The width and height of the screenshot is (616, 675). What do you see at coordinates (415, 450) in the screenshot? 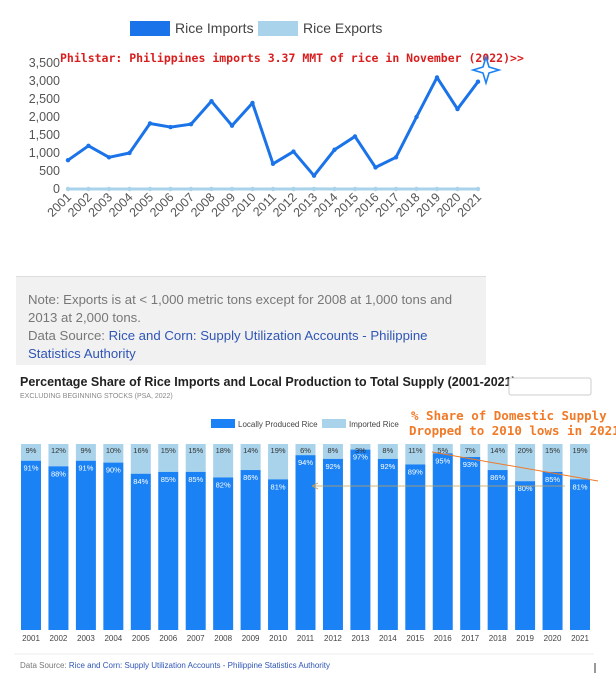
I see `imported-pct-label: 11%` at bounding box center [415, 450].